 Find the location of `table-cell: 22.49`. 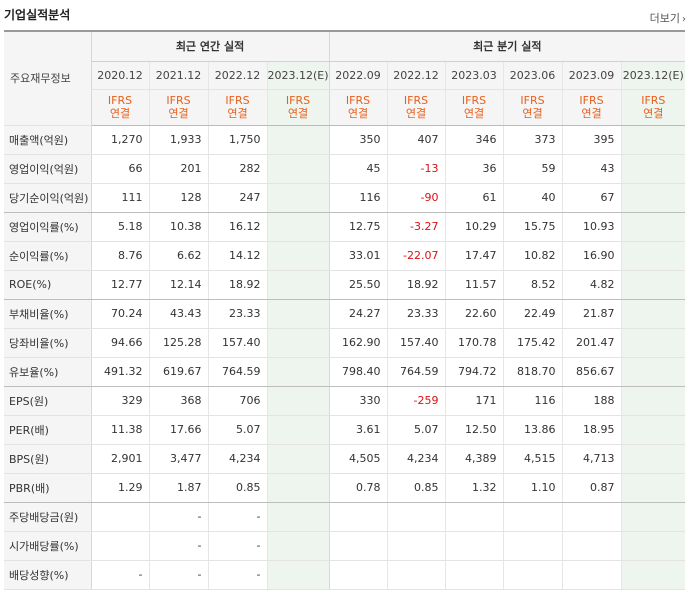

table-cell: 22.49 is located at coordinates (532, 314).